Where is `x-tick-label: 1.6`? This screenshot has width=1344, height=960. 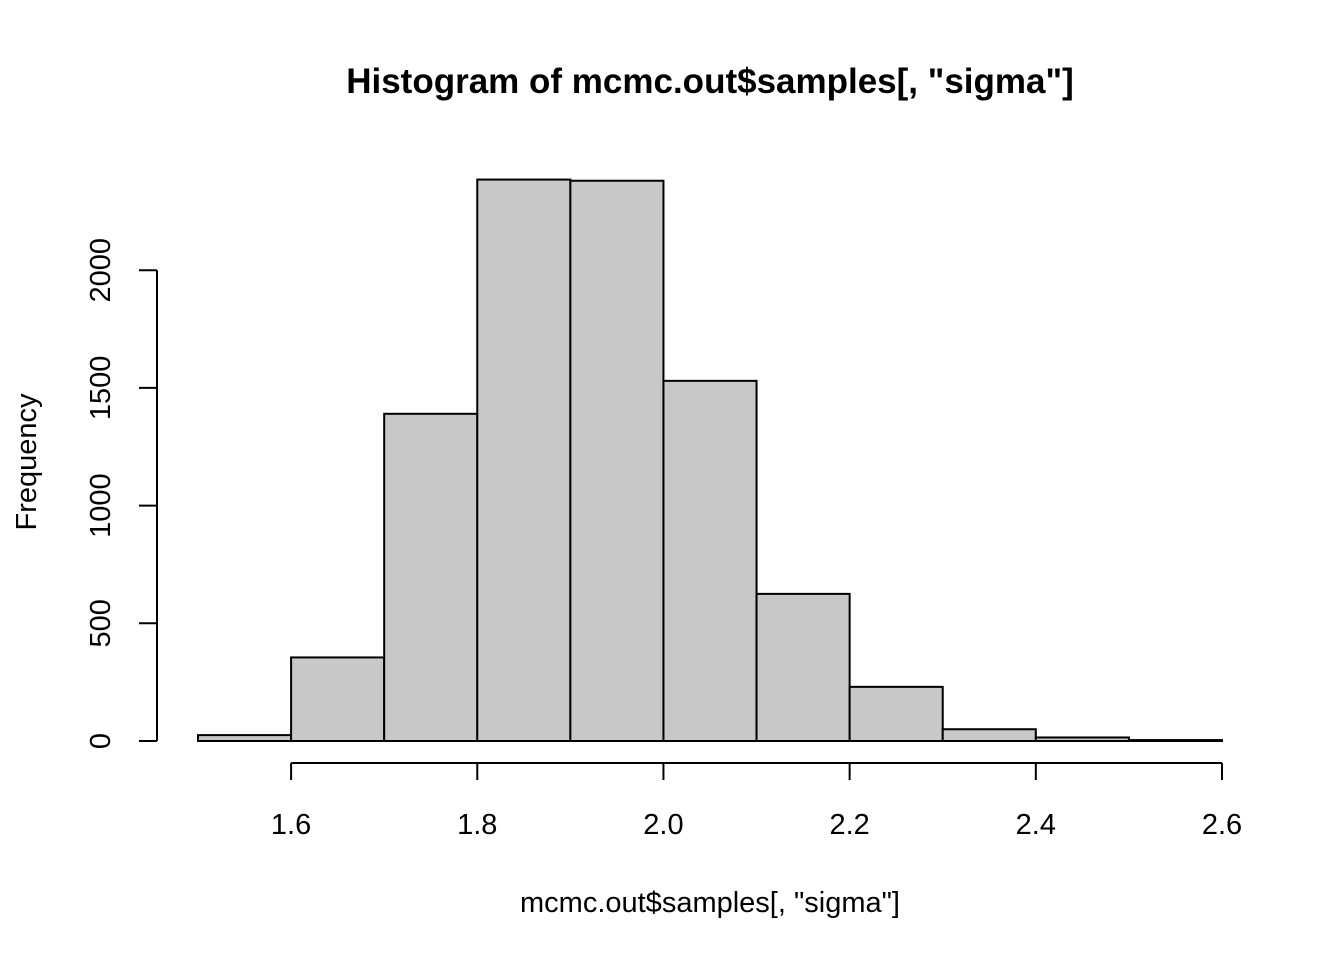 x-tick-label: 1.6 is located at coordinates (291, 825).